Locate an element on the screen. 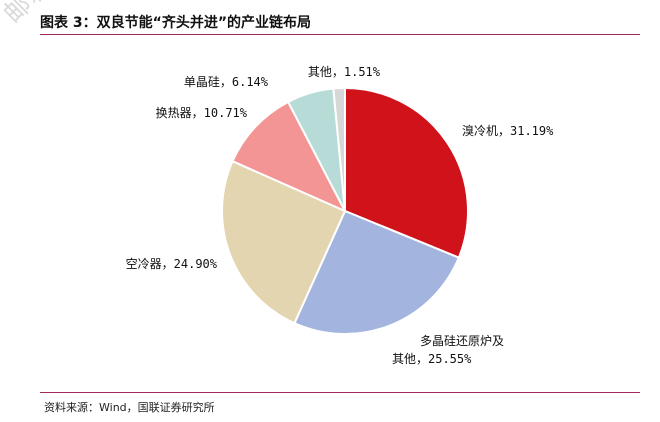 Image resolution: width=660 pixels, height=422 pixels. slice-label: 多晶硅还原炉及其他，25.55% is located at coordinates (448, 350).